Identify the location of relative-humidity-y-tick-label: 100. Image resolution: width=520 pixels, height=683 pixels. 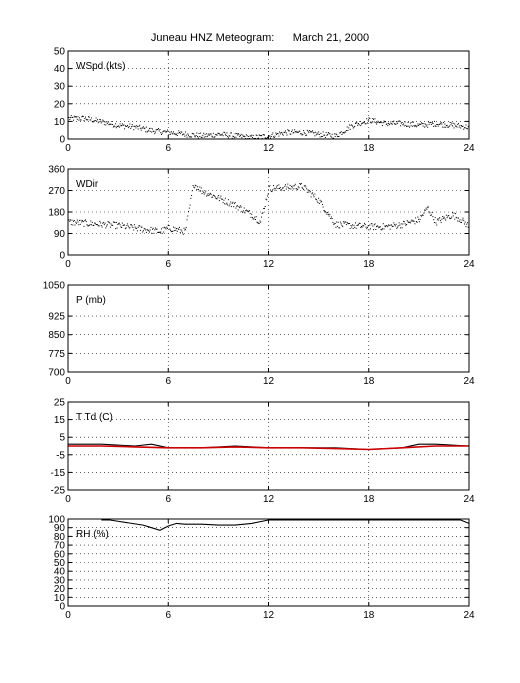
(56, 520).